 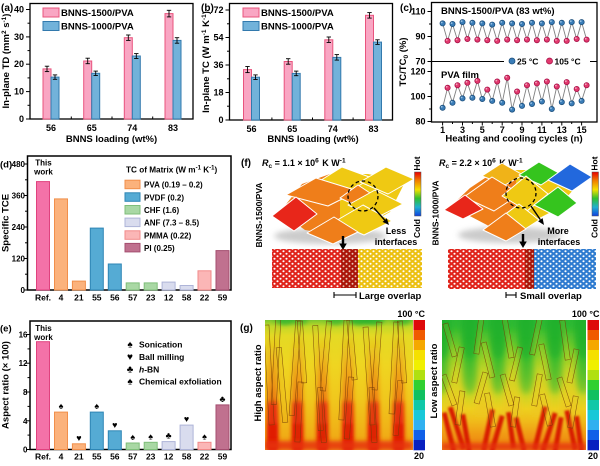 What do you see at coordinates (19, 92) in the screenshot?
I see `svg-text: 10` at bounding box center [19, 92].